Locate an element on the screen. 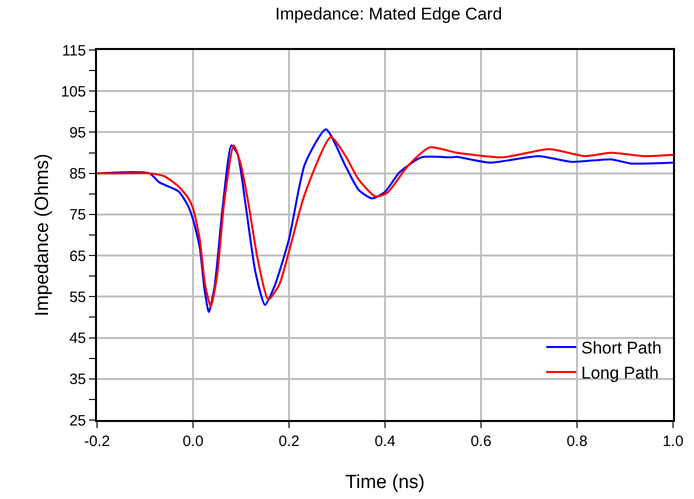 The height and width of the screenshot is (499, 694). x-tick-label: -0.2 is located at coordinates (97, 441).